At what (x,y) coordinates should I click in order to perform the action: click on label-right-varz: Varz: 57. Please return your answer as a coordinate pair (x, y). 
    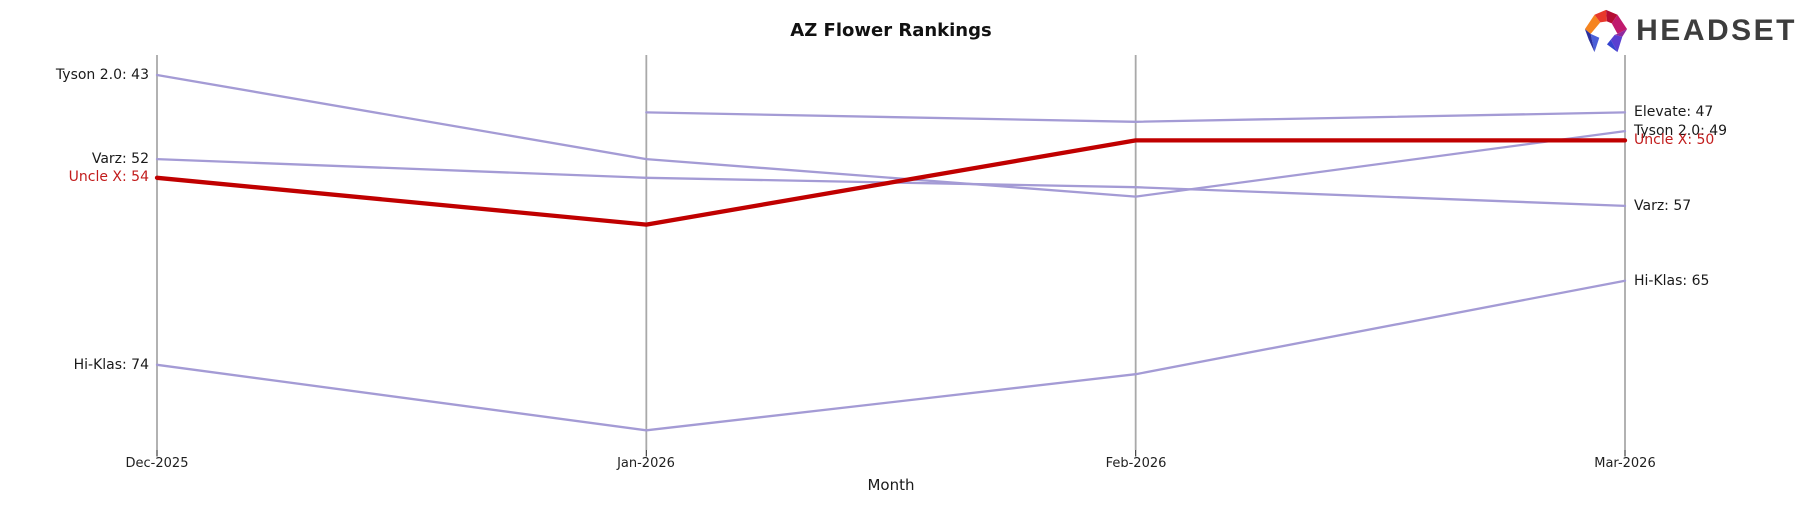
    Looking at the image, I should click on (1663, 206).